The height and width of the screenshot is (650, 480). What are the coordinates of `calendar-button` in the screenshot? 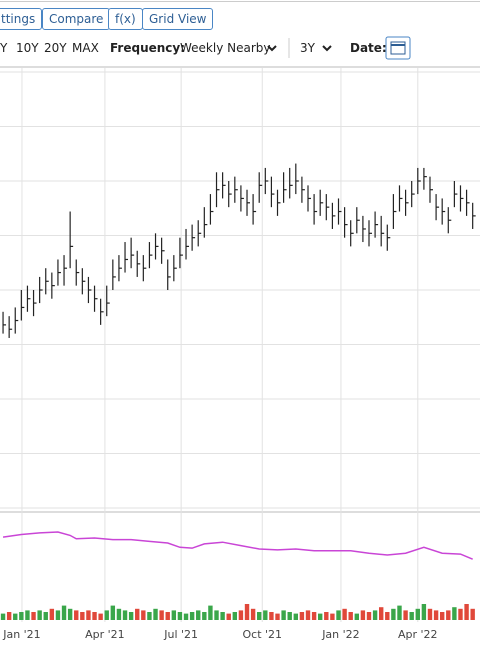 It's located at (398, 48).